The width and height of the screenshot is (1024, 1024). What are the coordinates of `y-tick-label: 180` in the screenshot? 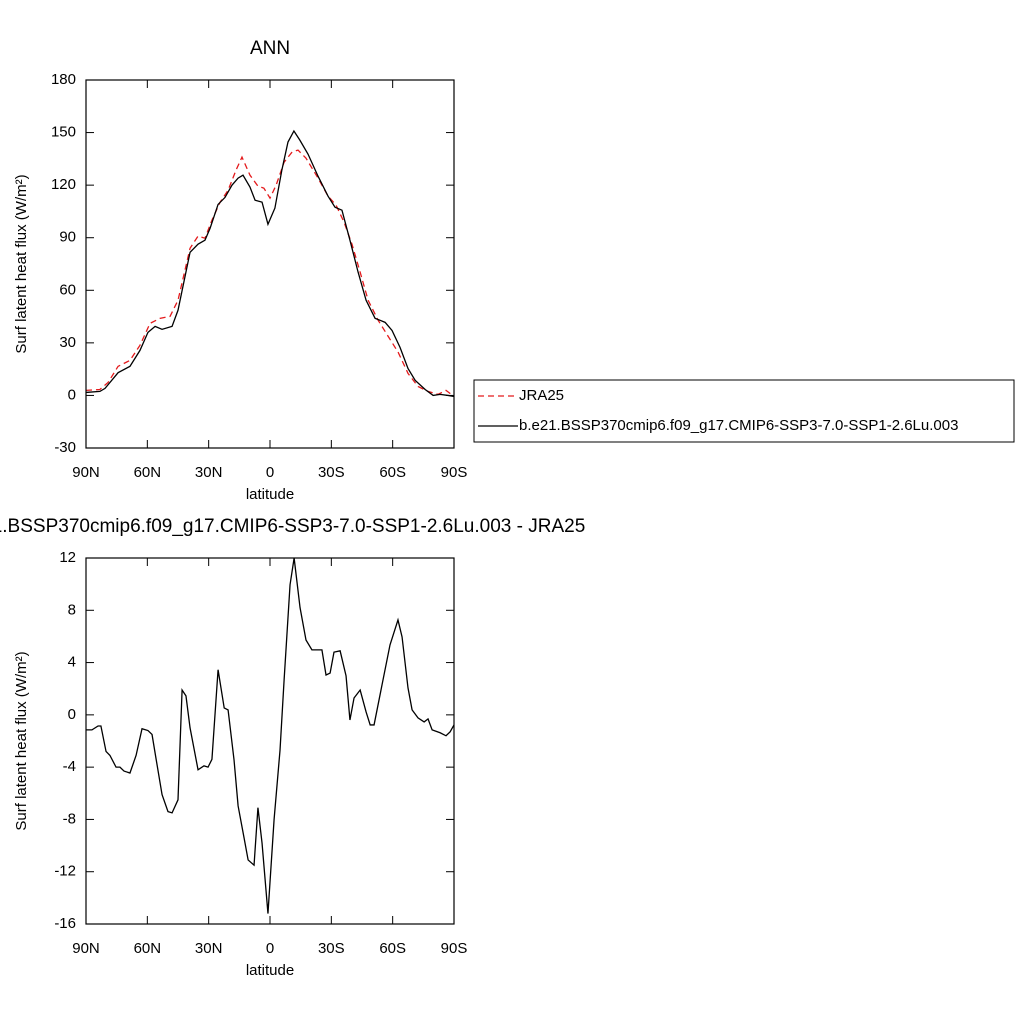 It's located at (63, 79).